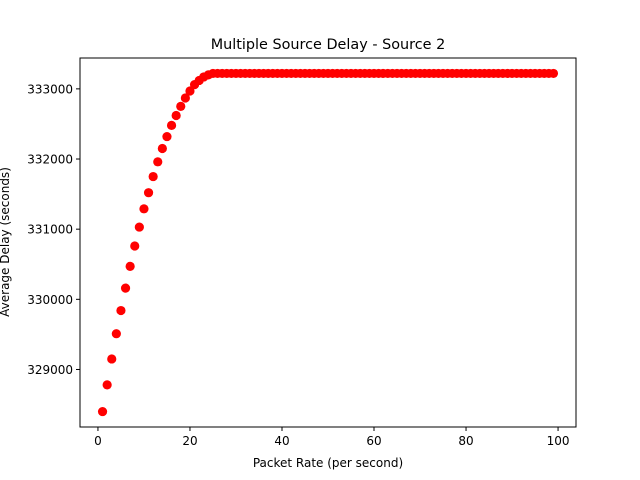 The image size is (640, 480). I want to click on x-tick-label: 80, so click(465, 441).